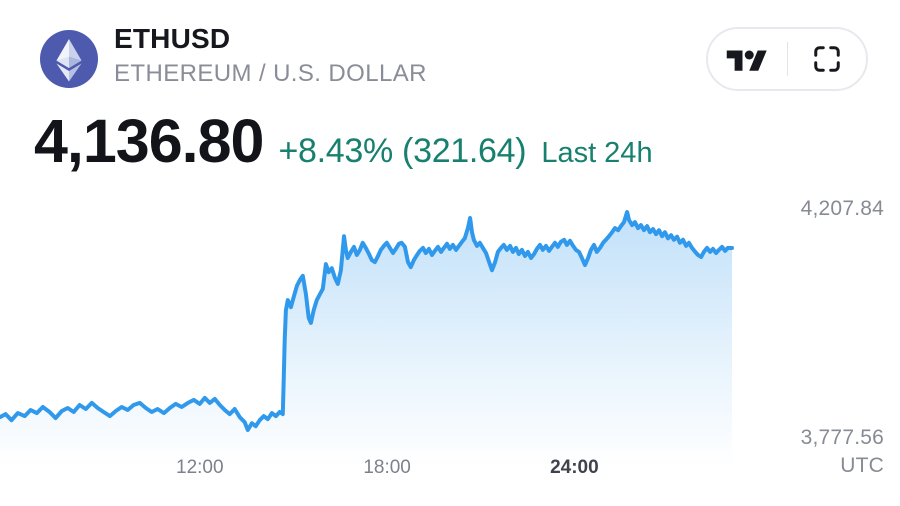 The image size is (900, 506). Describe the element at coordinates (862, 465) in the screenshot. I see `timezone-label: UTC` at that location.